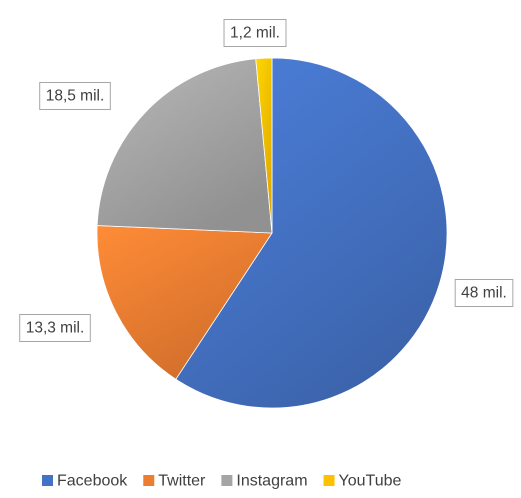 The height and width of the screenshot is (498, 521). Describe the element at coordinates (149, 480) in the screenshot. I see `legend-swatch-twitter` at that location.